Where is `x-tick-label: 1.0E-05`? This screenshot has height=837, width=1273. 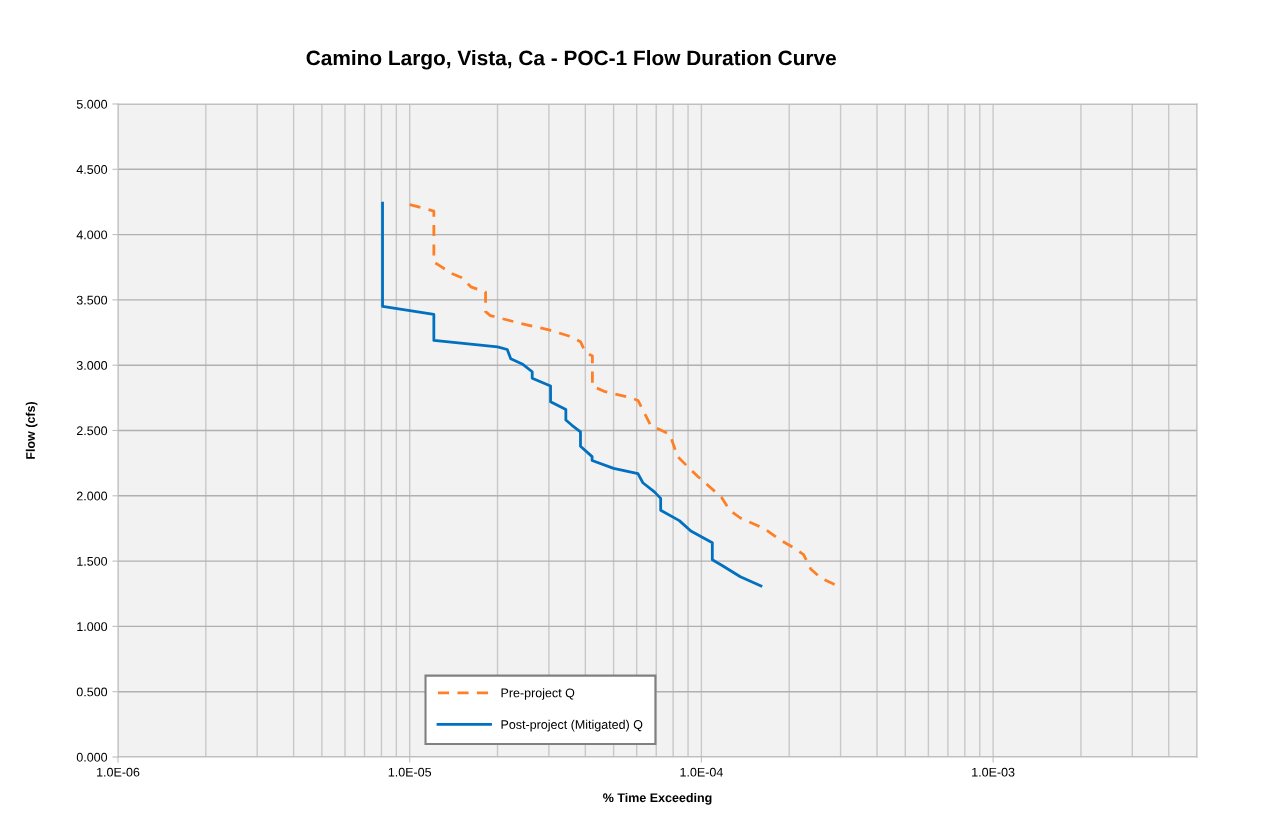
x-tick-label: 1.0E-05 is located at coordinates (410, 772).